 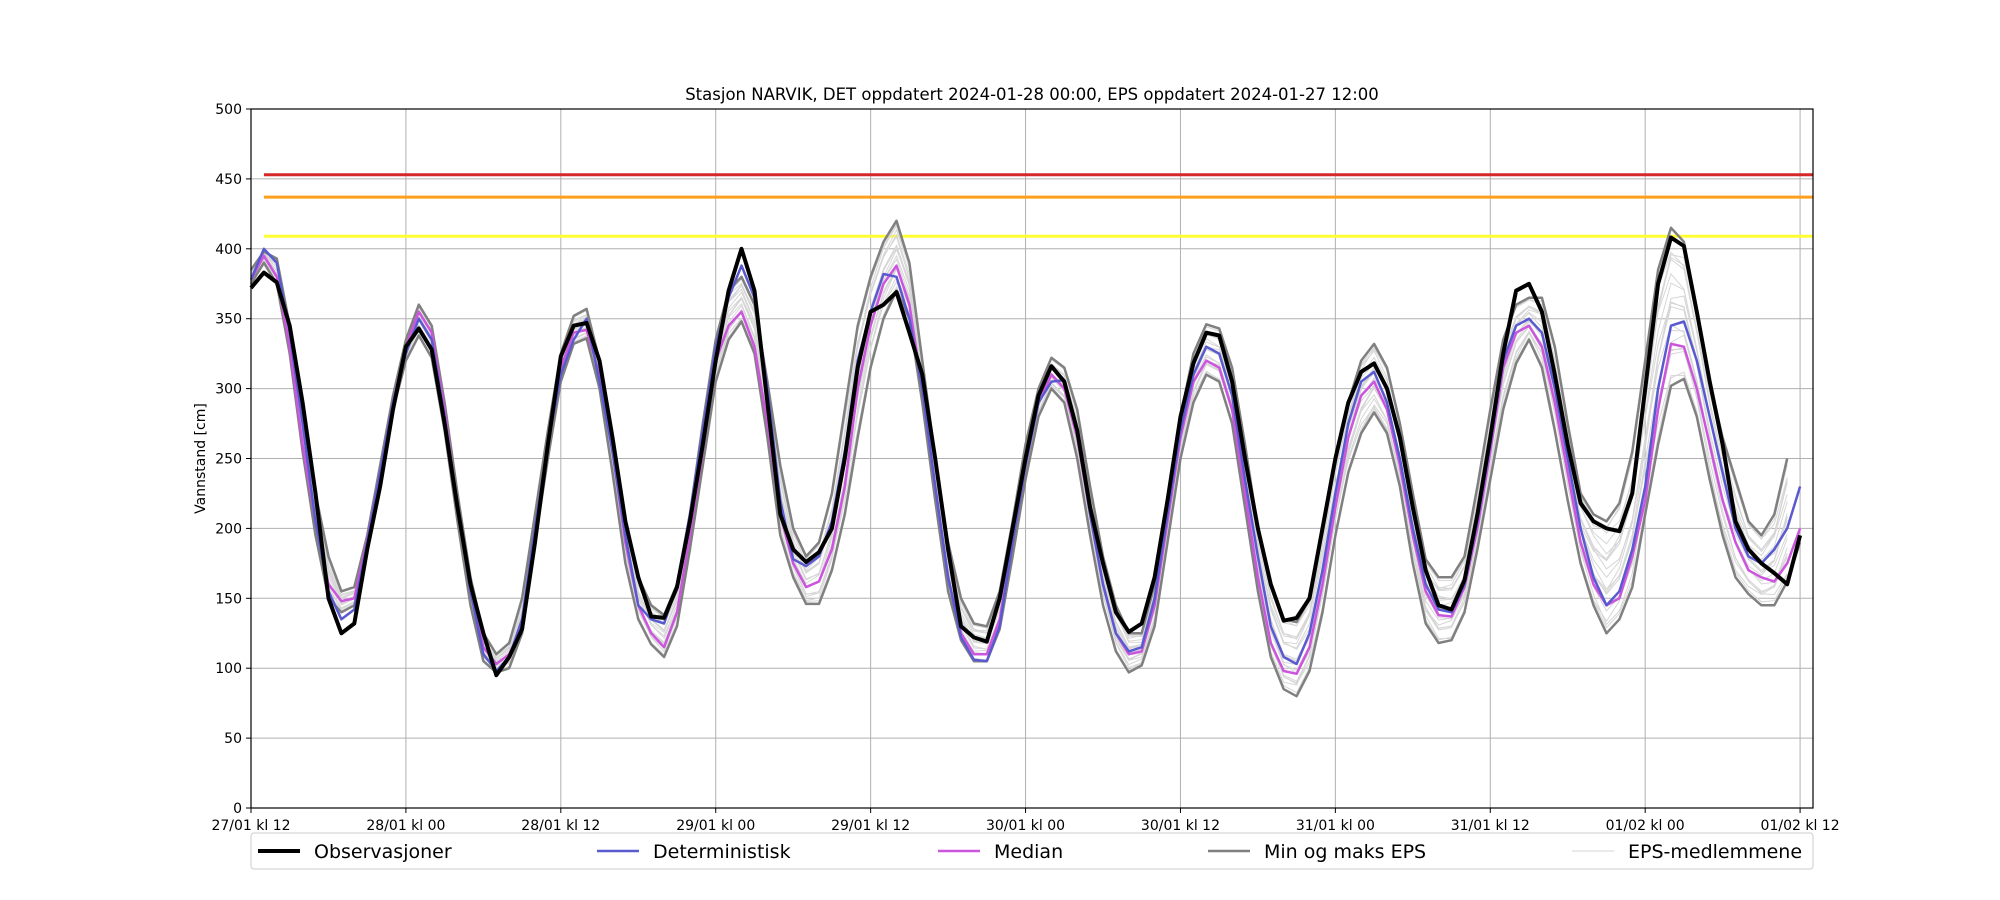 What do you see at coordinates (1180, 826) in the screenshot?
I see `x-tick-label: 30/01 kl 12` at bounding box center [1180, 826].